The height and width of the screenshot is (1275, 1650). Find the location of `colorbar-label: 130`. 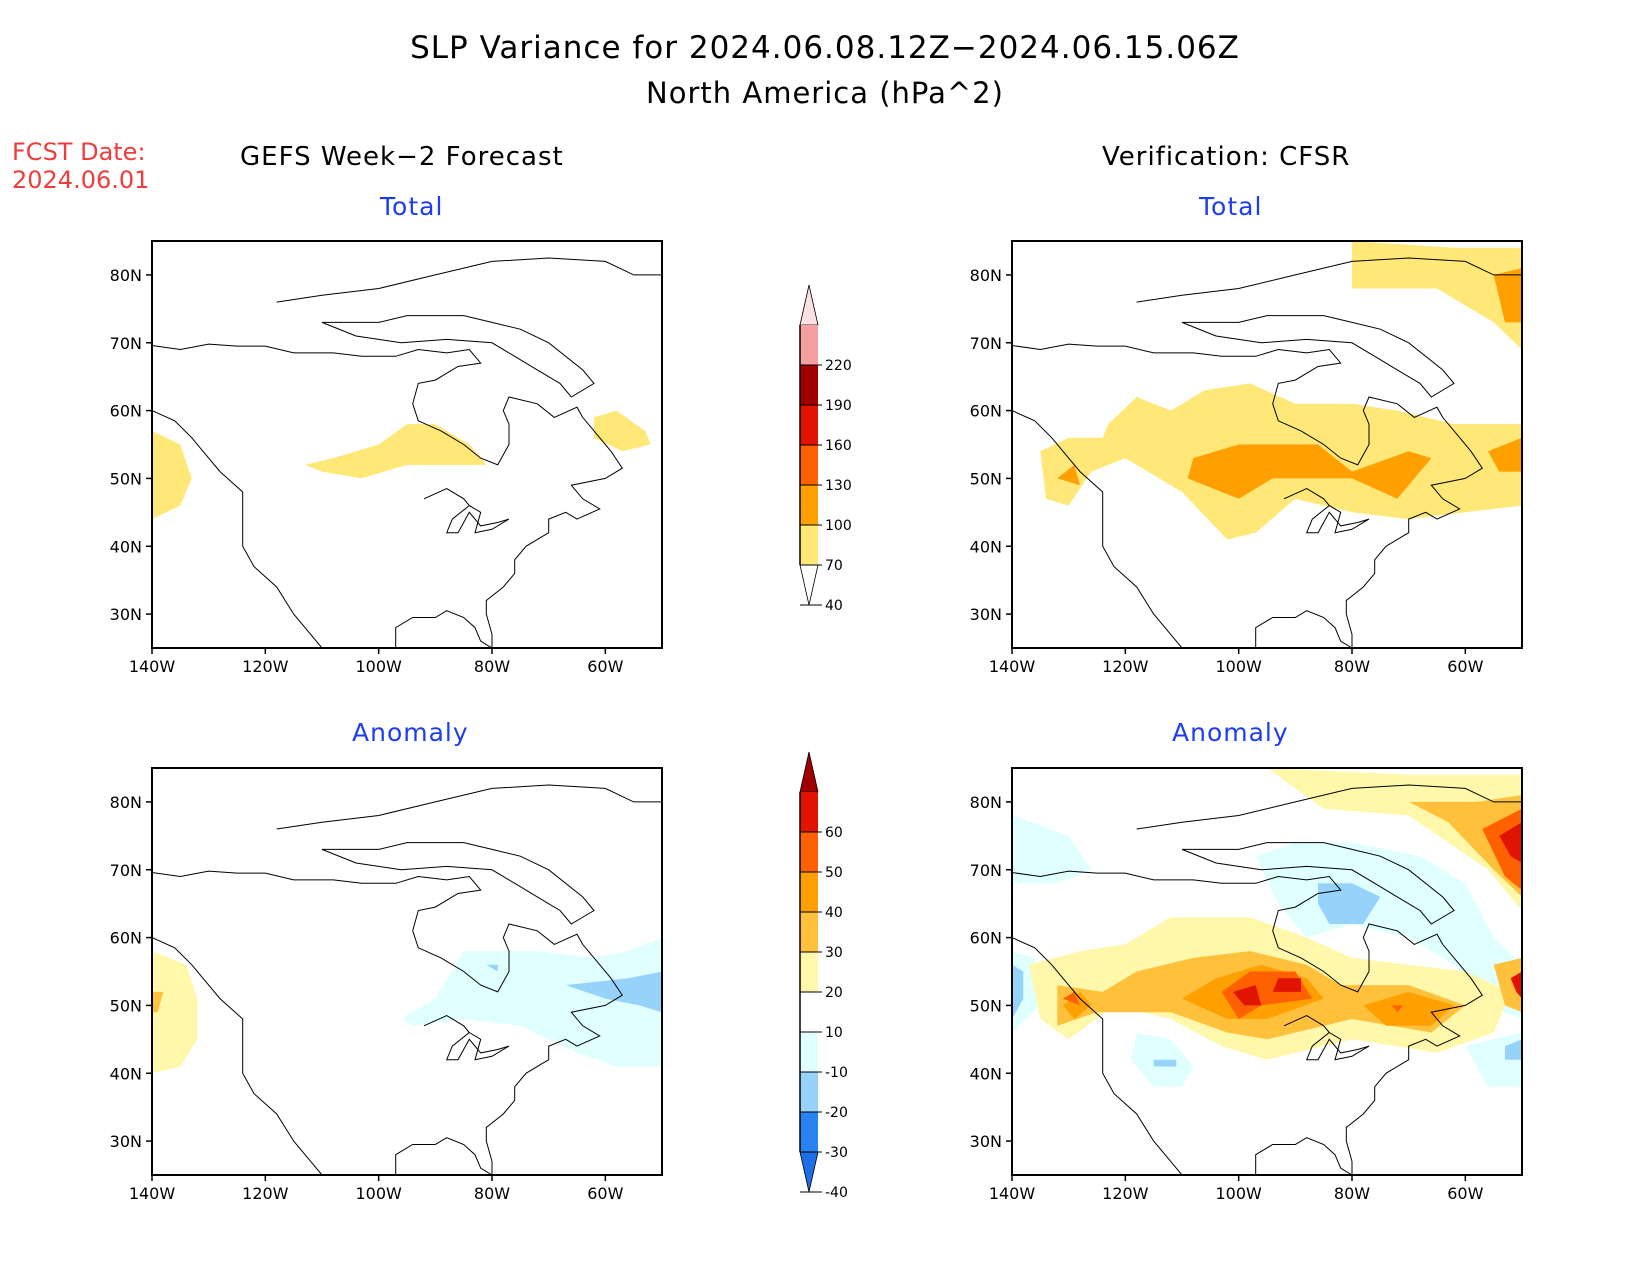

colorbar-label: 130 is located at coordinates (838, 486).